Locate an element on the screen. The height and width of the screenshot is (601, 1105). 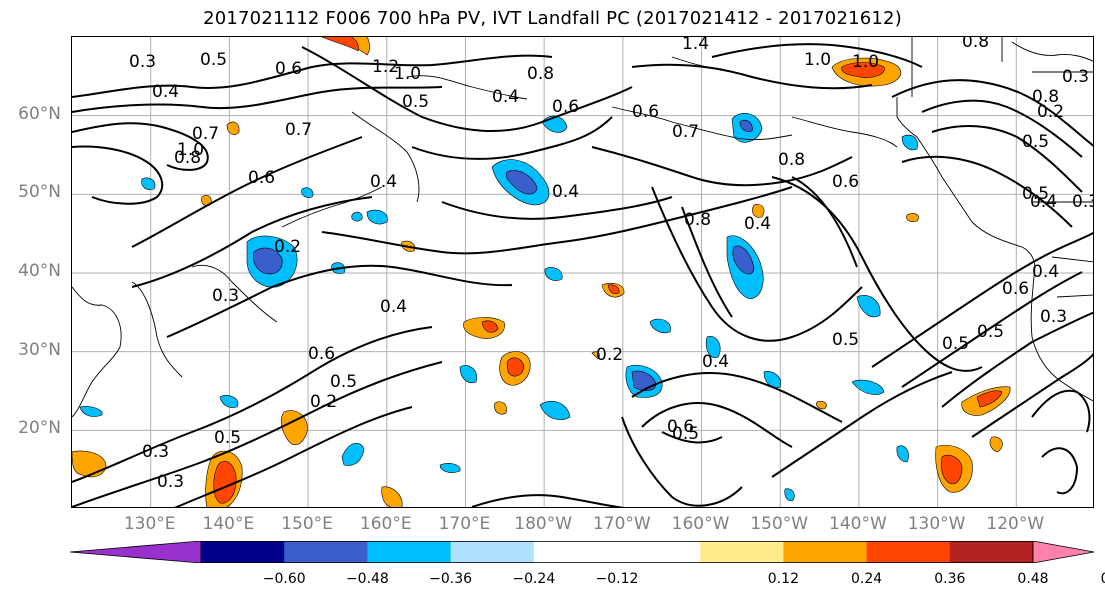
colorbar-tick-label: −0.48 is located at coordinates (367, 579).